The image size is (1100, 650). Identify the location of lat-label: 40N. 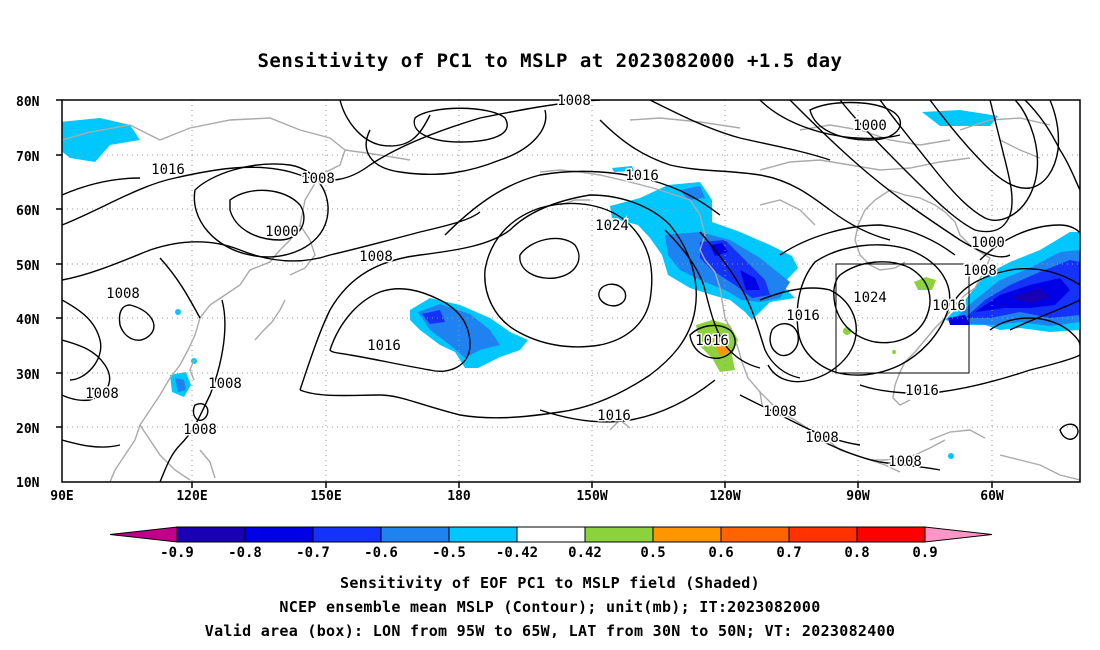
(28, 320).